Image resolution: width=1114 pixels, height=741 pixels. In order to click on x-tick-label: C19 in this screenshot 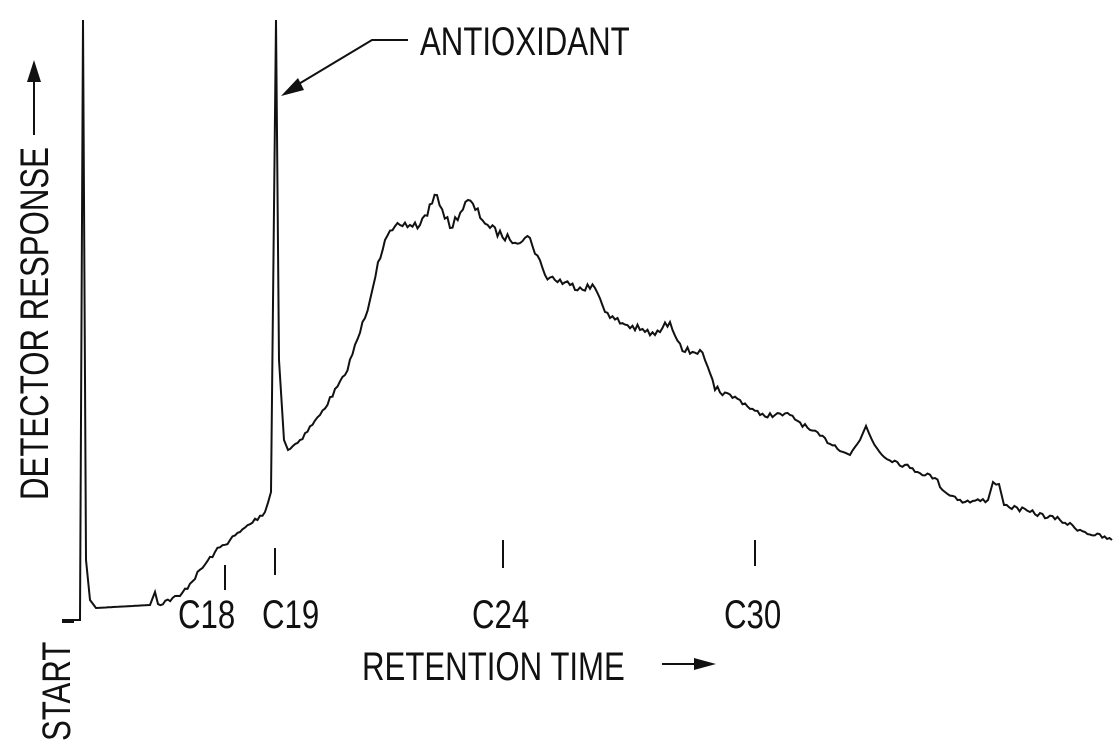, I will do `click(290, 614)`.